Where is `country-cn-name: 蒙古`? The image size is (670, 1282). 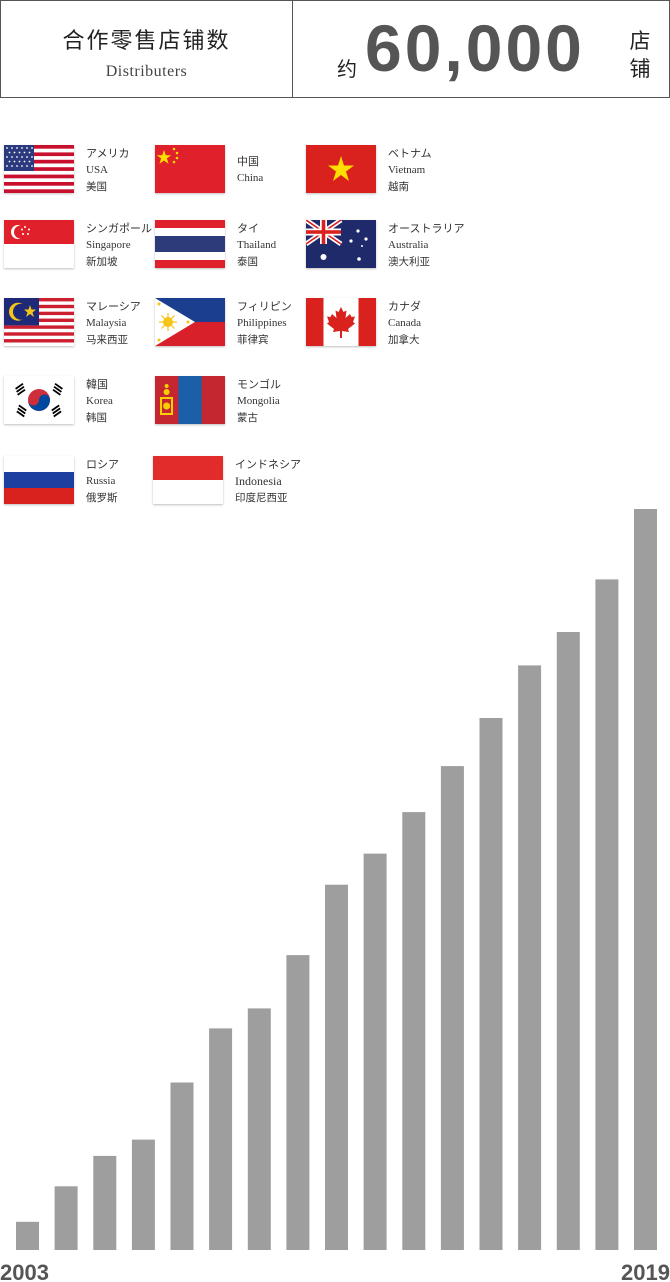
country-cn-name: 蒙古 is located at coordinates (247, 418).